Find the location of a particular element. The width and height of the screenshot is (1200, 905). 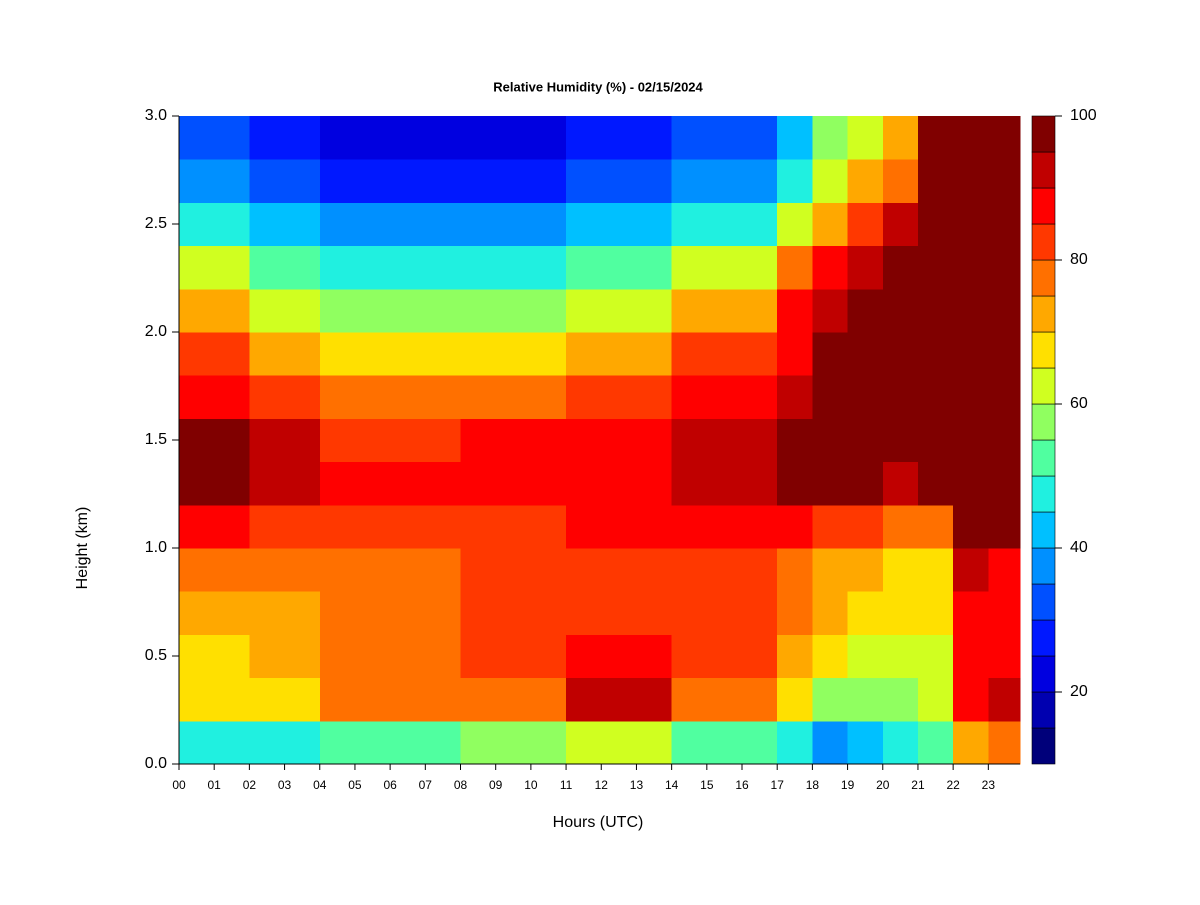

y-tick-label: 2.0 is located at coordinates (156, 331).